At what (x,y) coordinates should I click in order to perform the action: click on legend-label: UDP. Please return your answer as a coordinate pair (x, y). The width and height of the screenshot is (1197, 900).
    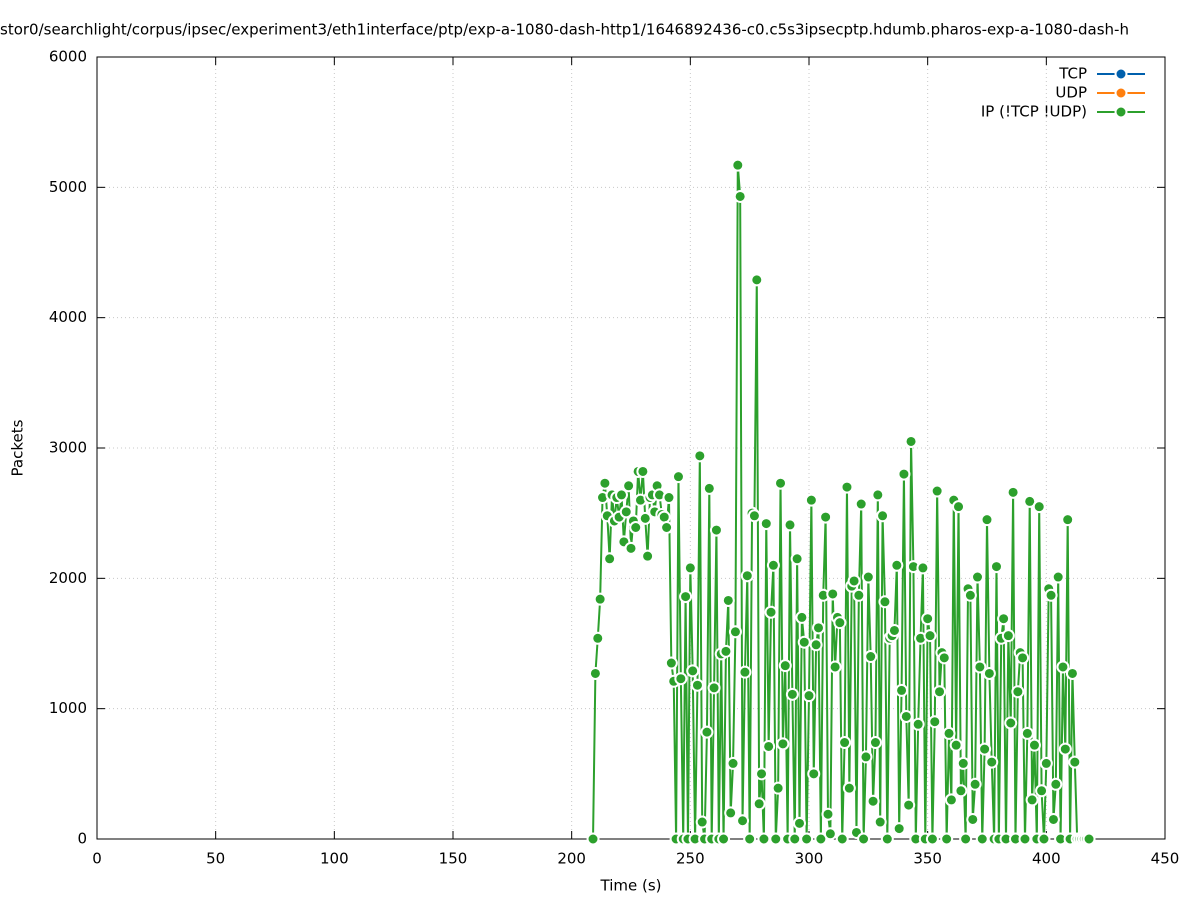
    Looking at the image, I should click on (1071, 93).